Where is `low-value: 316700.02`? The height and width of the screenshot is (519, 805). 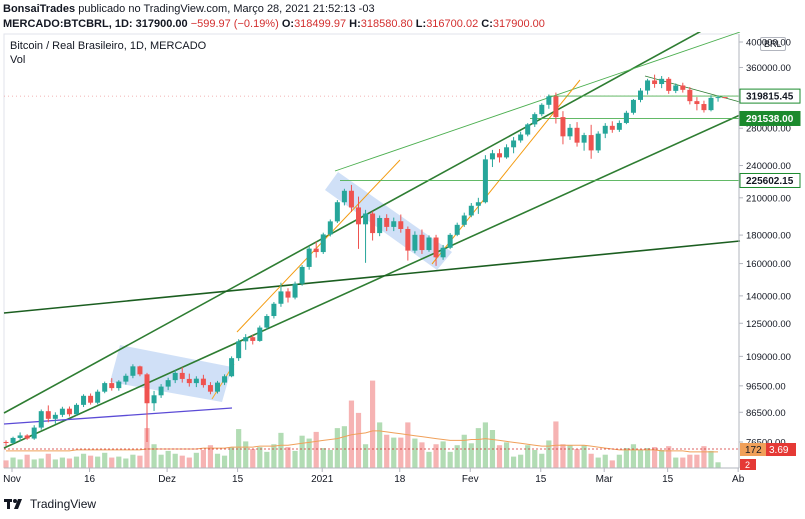 low-value: 316700.02 is located at coordinates (452, 24).